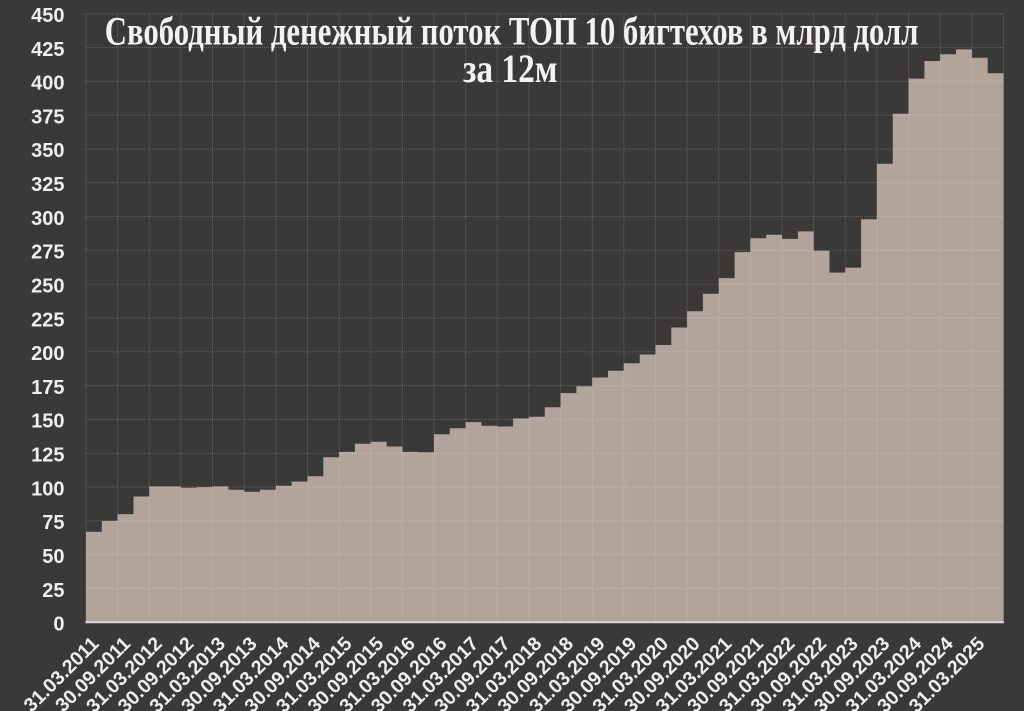 This screenshot has height=711, width=1024. What do you see at coordinates (47, 117) in the screenshot?
I see `svg-text: 375` at bounding box center [47, 117].